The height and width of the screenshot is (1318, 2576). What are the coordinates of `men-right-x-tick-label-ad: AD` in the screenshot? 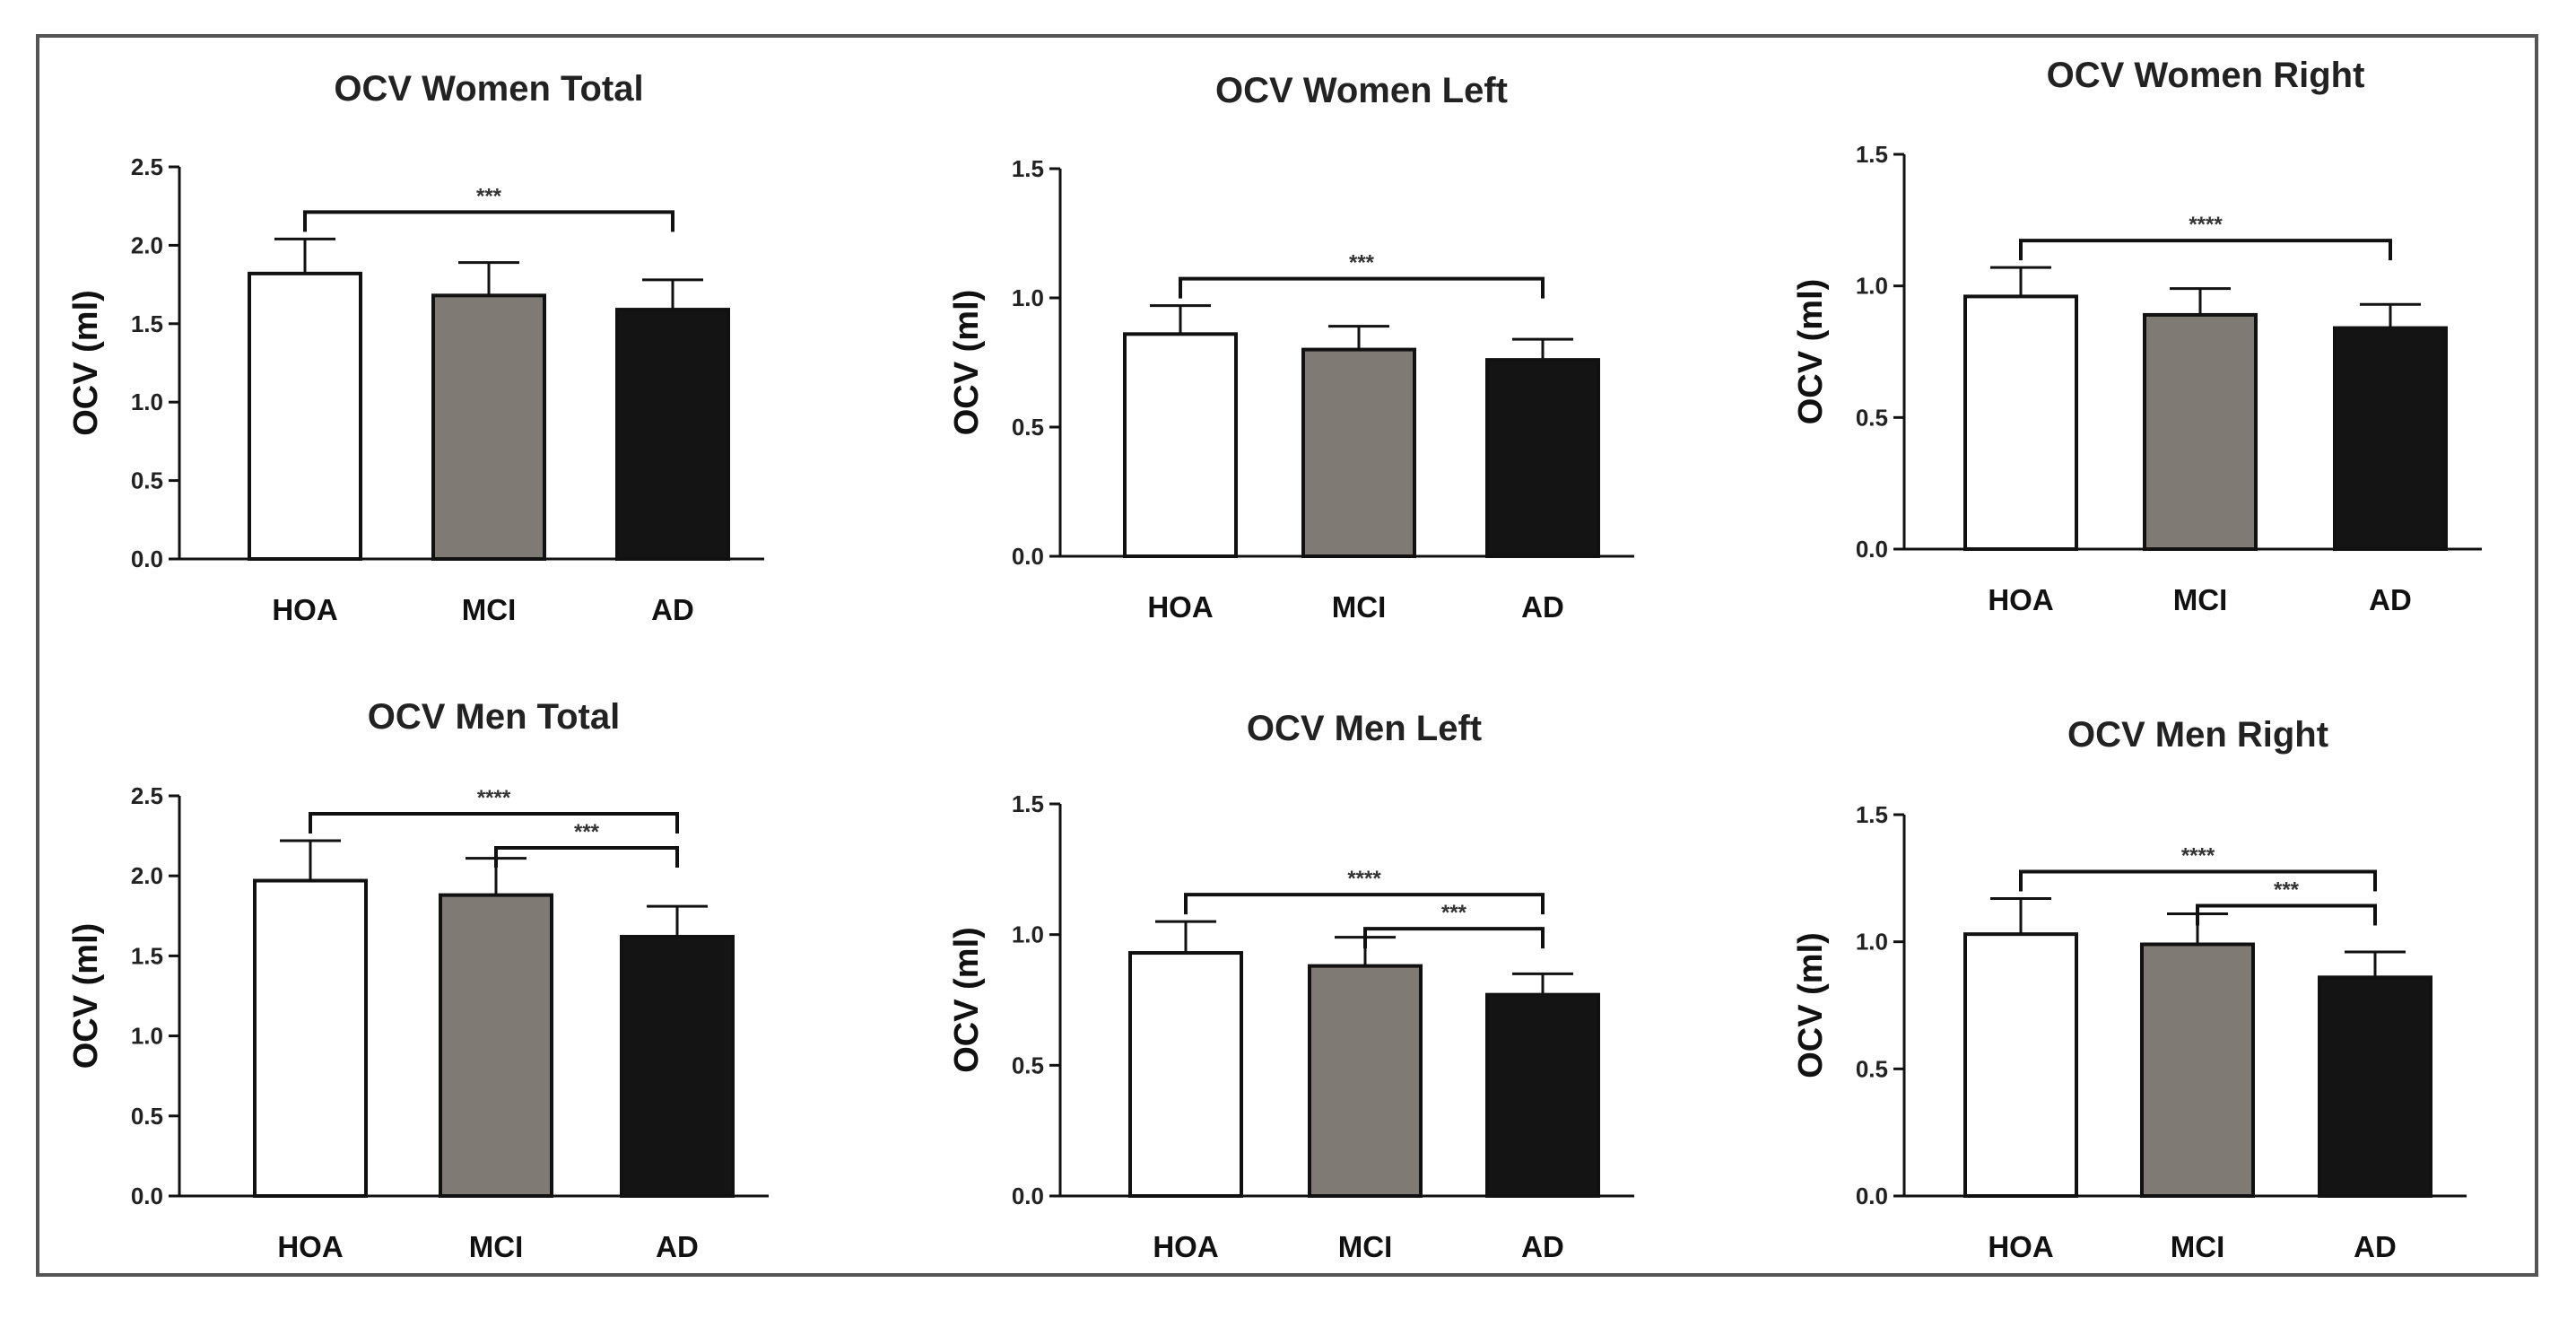 It's located at (2375, 1246).